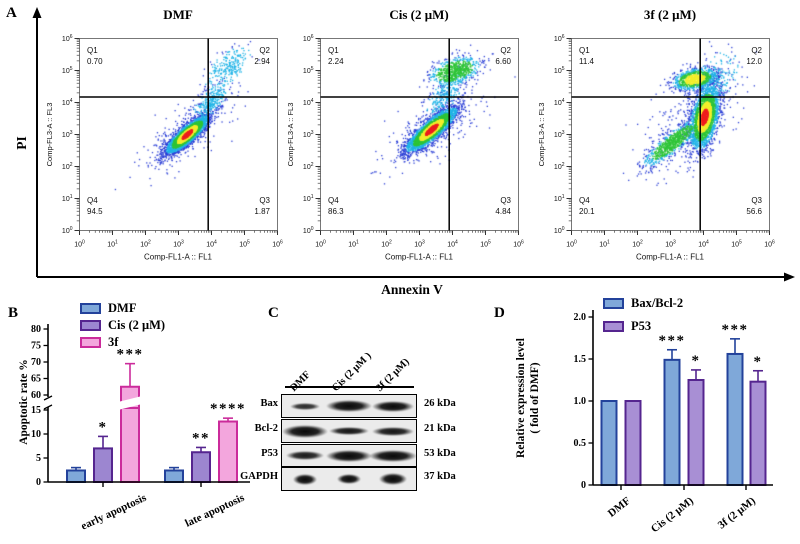 Image resolution: width=800 pixels, height=544 pixels. I want to click on d-y-tick-label: 0.5, so click(580, 443).